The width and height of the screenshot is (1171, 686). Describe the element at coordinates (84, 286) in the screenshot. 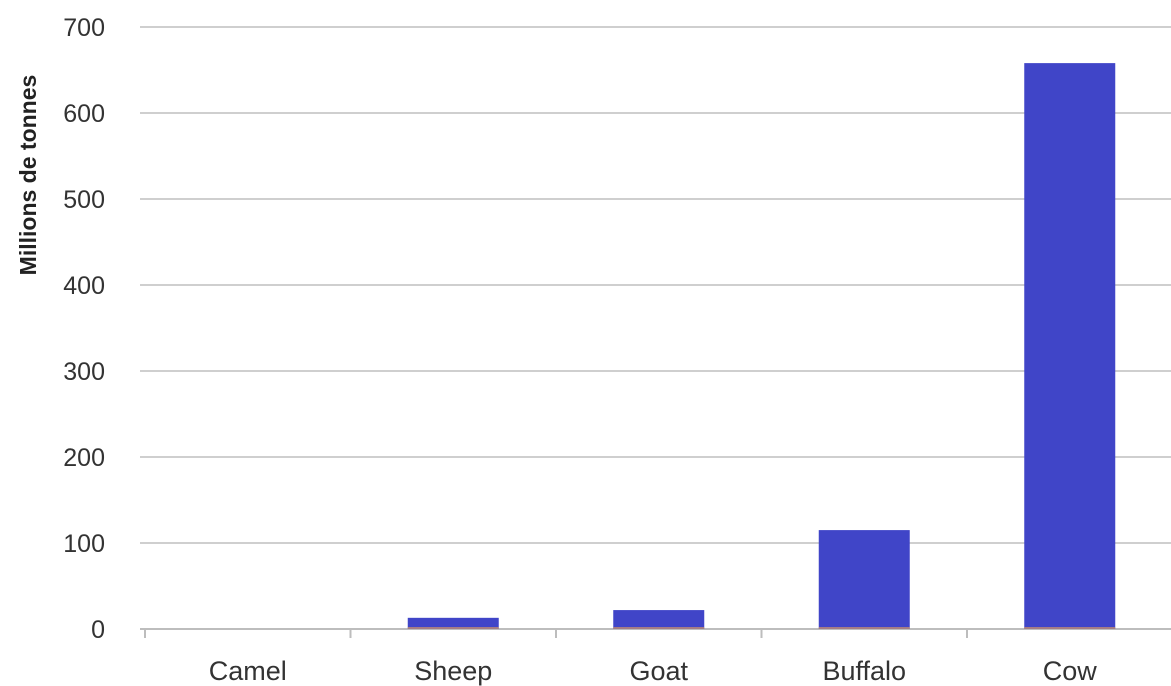

I see `y-tick-label: 400` at that location.